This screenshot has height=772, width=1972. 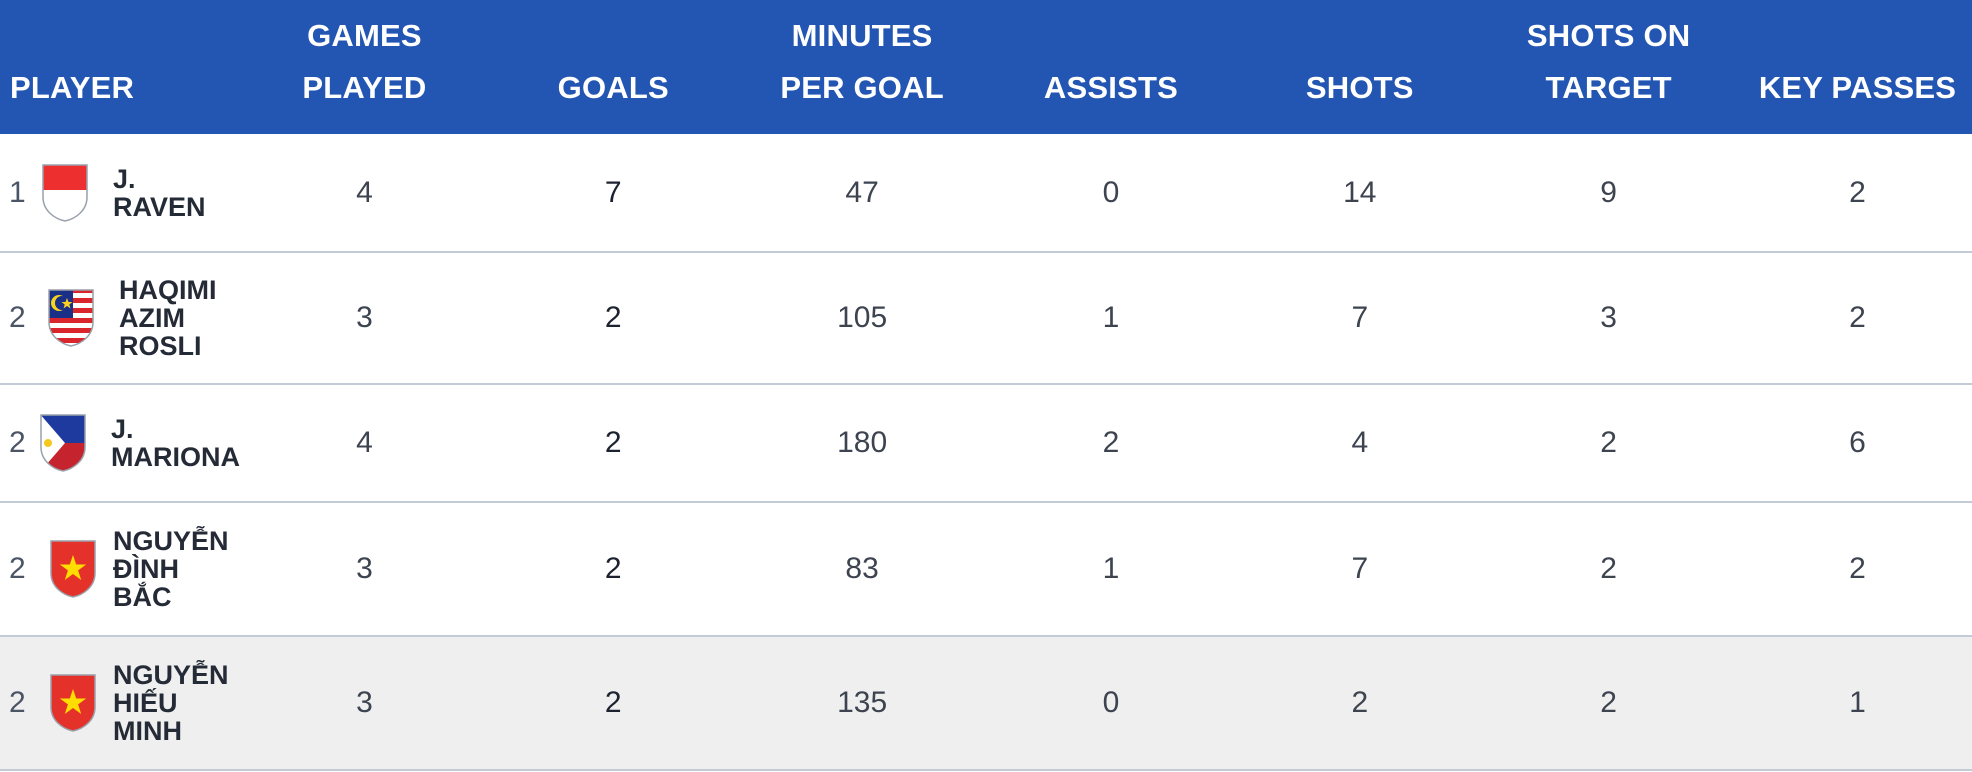 I want to click on shots-cell: 4, so click(x=1360, y=442).